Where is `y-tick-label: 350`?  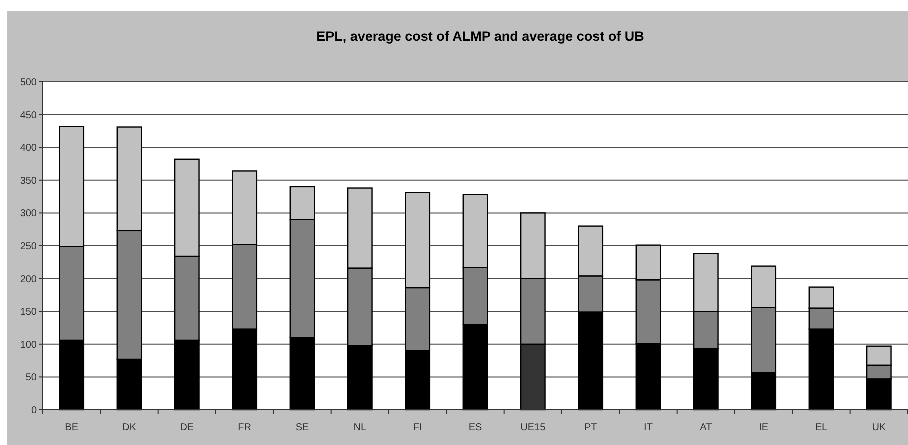 y-tick-label: 350 is located at coordinates (29, 181).